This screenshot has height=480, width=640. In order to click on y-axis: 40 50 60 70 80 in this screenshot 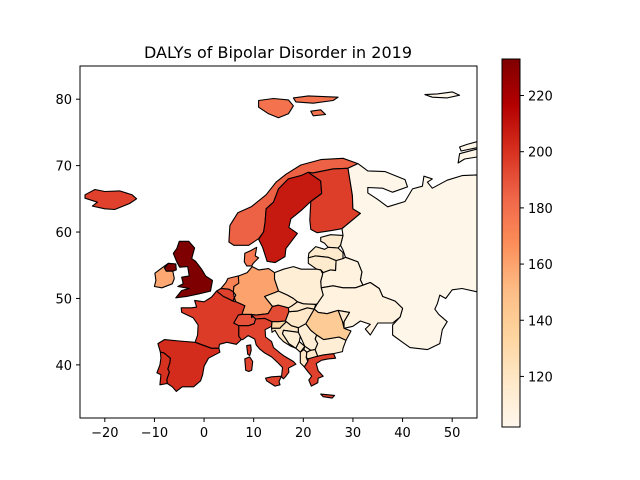, I will do `click(67, 233)`.